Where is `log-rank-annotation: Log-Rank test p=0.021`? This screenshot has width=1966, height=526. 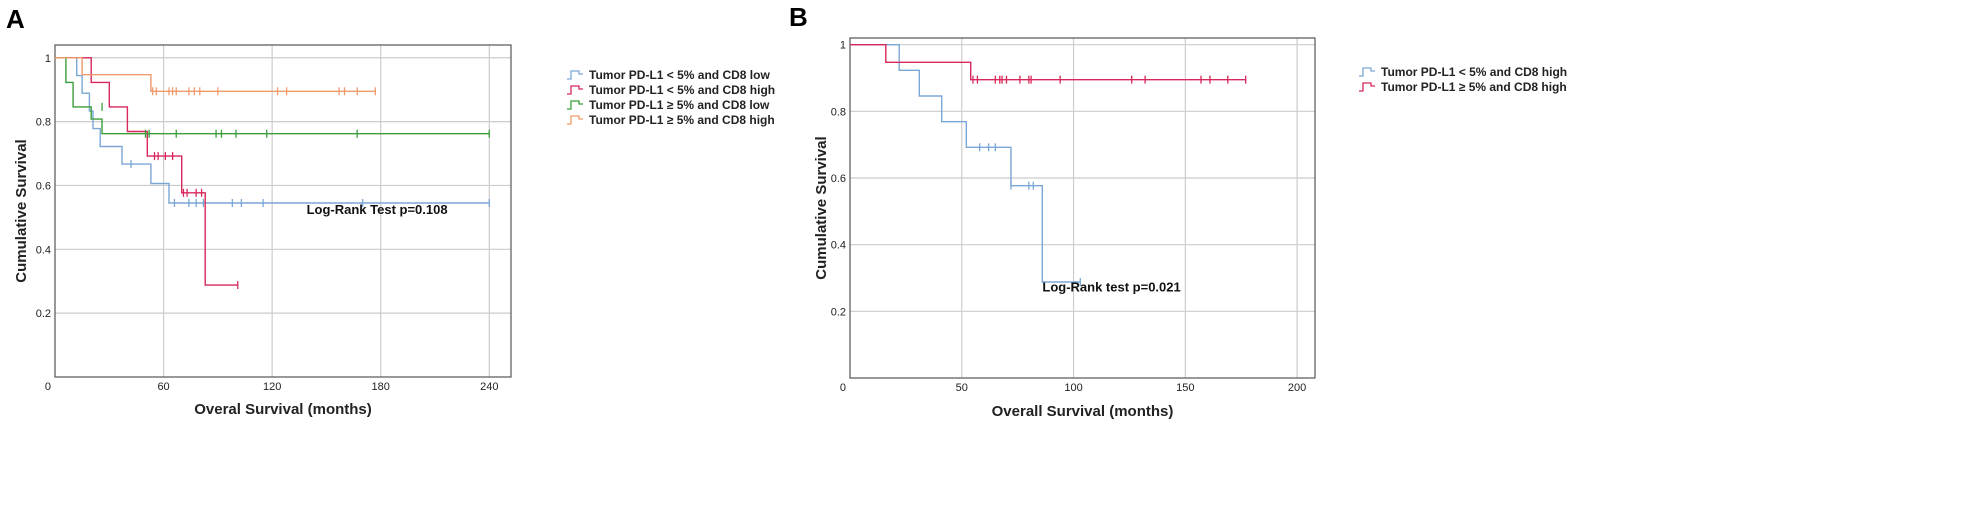
log-rank-annotation: Log-Rank test p=0.021 is located at coordinates (1111, 286).